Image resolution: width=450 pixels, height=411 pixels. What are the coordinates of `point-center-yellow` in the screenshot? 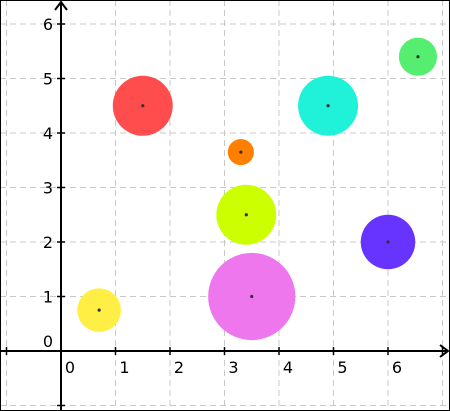 It's located at (99, 310).